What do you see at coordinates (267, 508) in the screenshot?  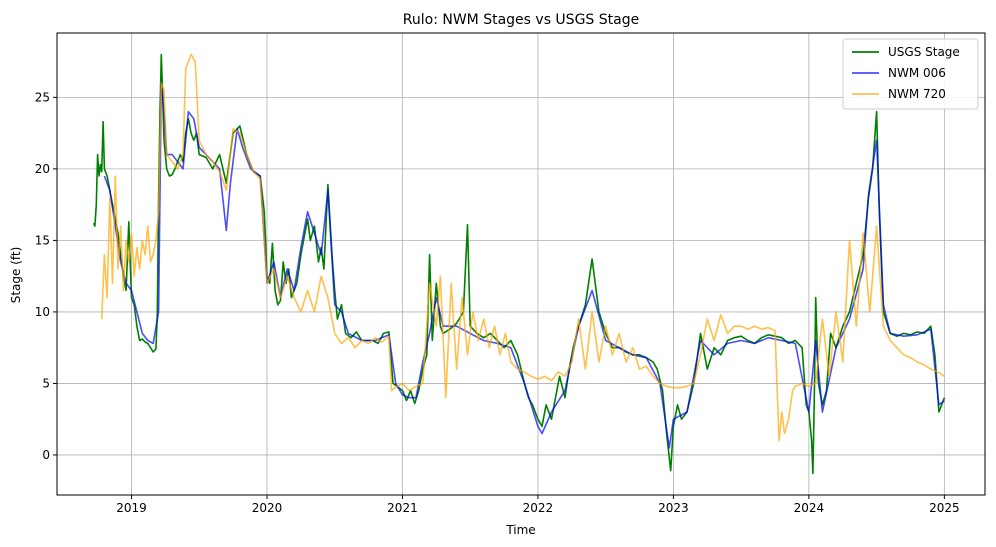 I see `x-tick-label: 2020` at bounding box center [267, 508].